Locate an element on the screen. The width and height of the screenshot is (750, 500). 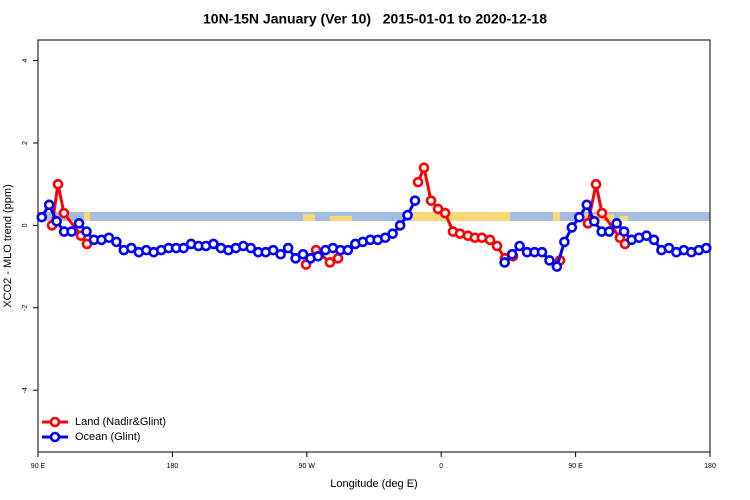
x-tick-label: 0 is located at coordinates (441, 466).